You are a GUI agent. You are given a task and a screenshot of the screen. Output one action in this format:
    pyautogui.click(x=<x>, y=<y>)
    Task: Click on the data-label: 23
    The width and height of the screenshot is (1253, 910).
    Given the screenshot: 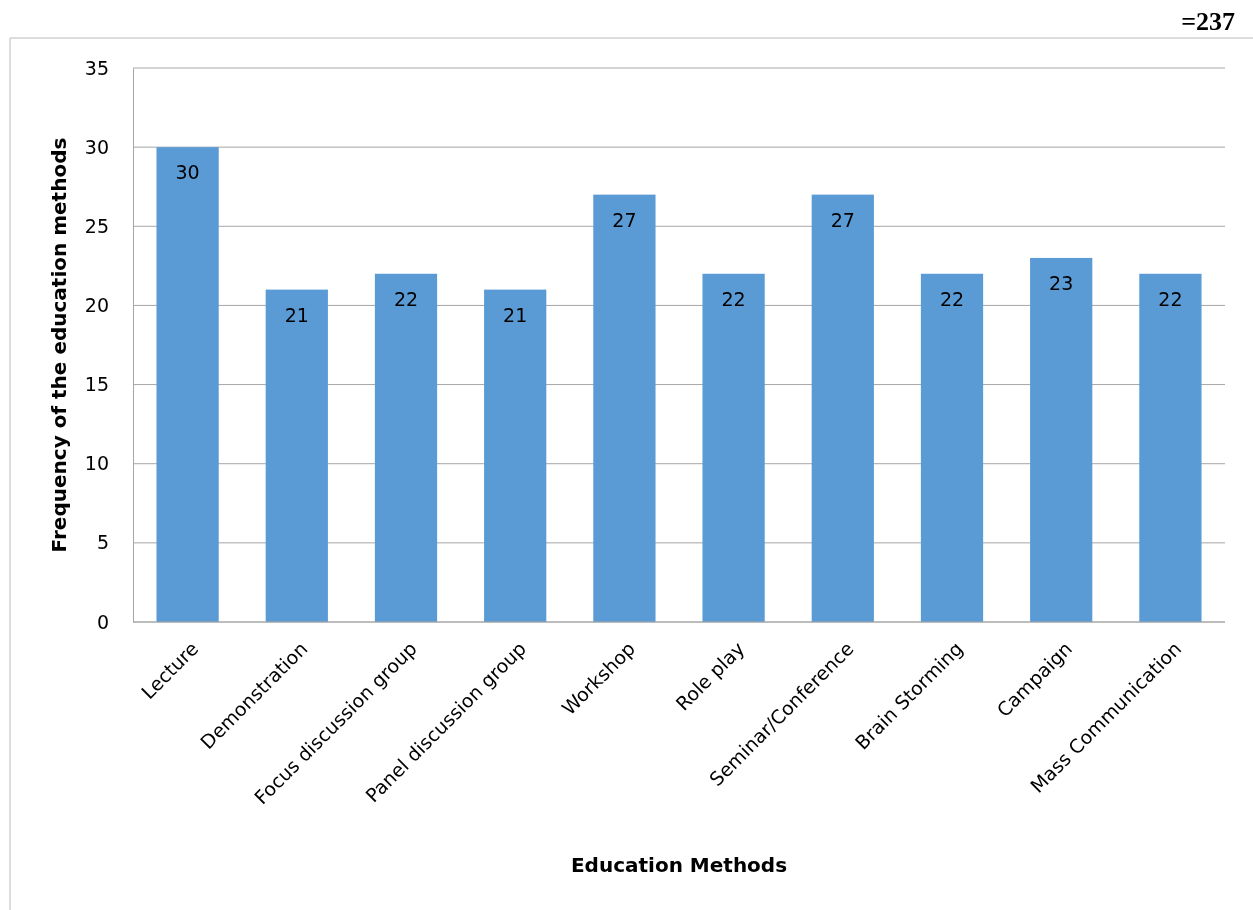 What is the action you would take?
    pyautogui.click(x=1061, y=282)
    